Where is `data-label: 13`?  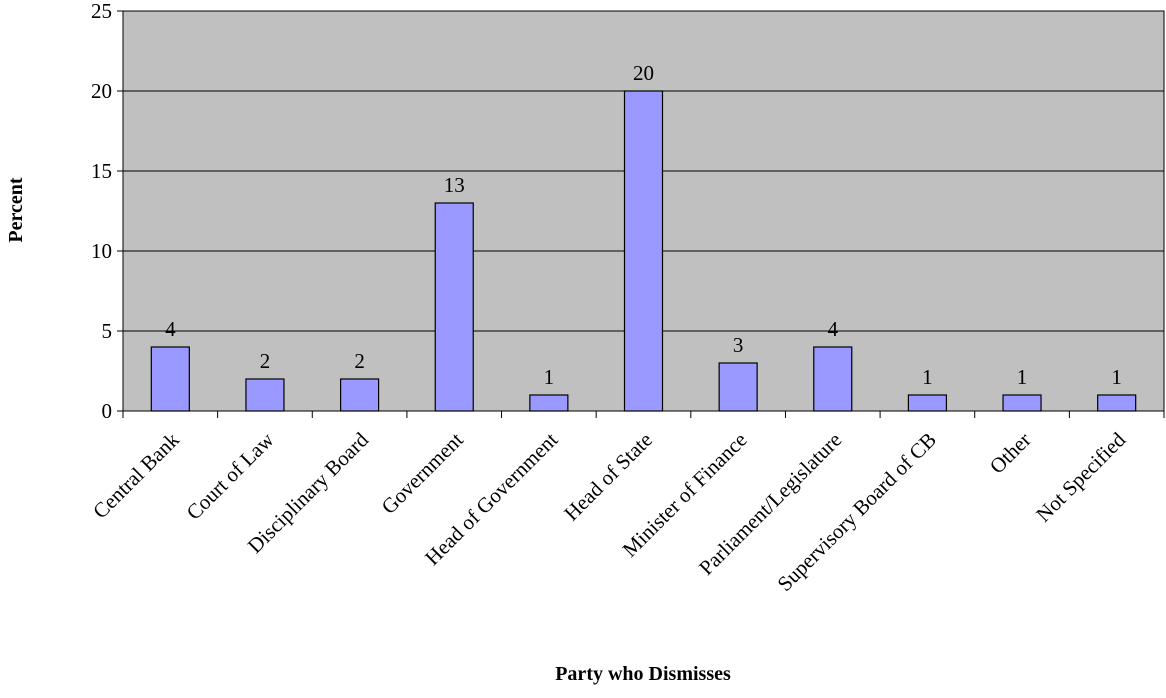 data-label: 13 is located at coordinates (454, 185).